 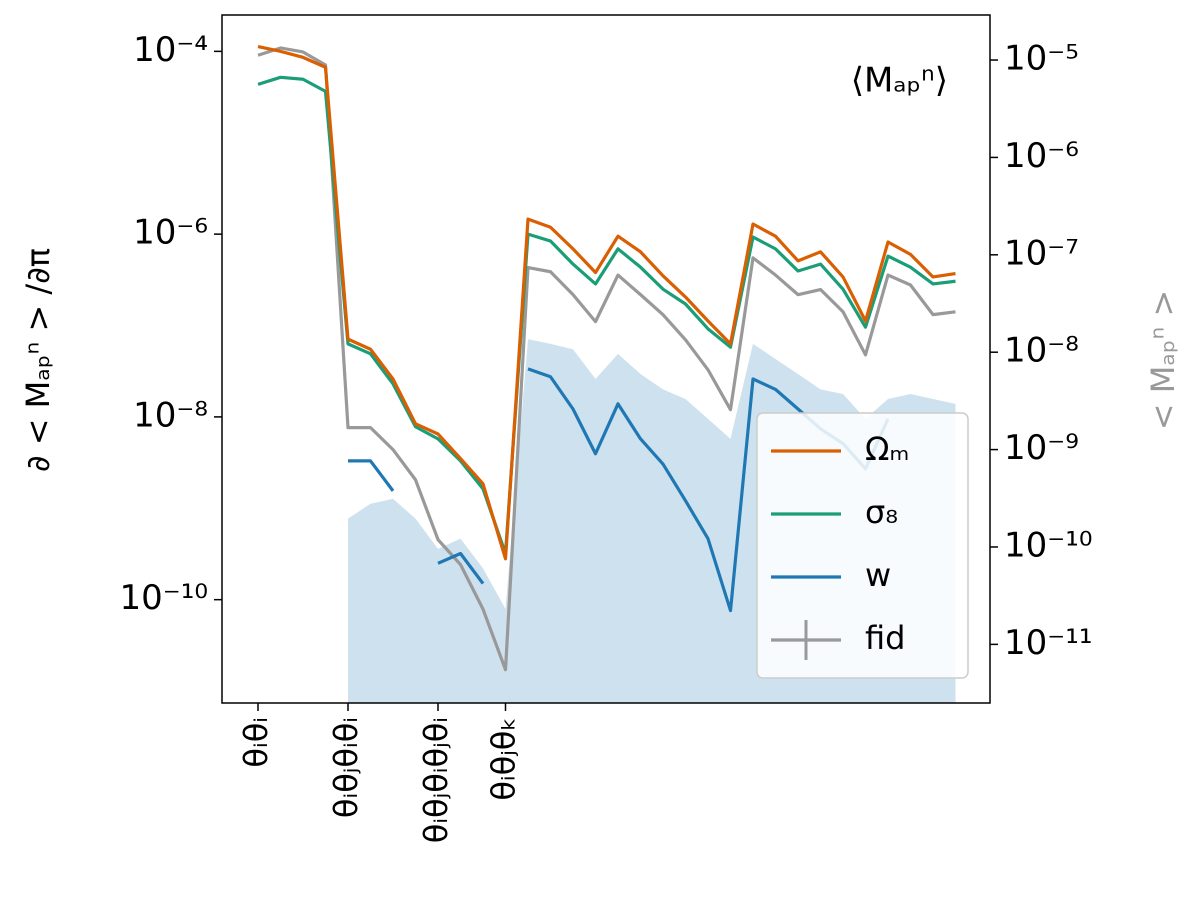 What do you see at coordinates (164, 598) in the screenshot?
I see `y-tick-label: 10⁻¹⁰` at bounding box center [164, 598].